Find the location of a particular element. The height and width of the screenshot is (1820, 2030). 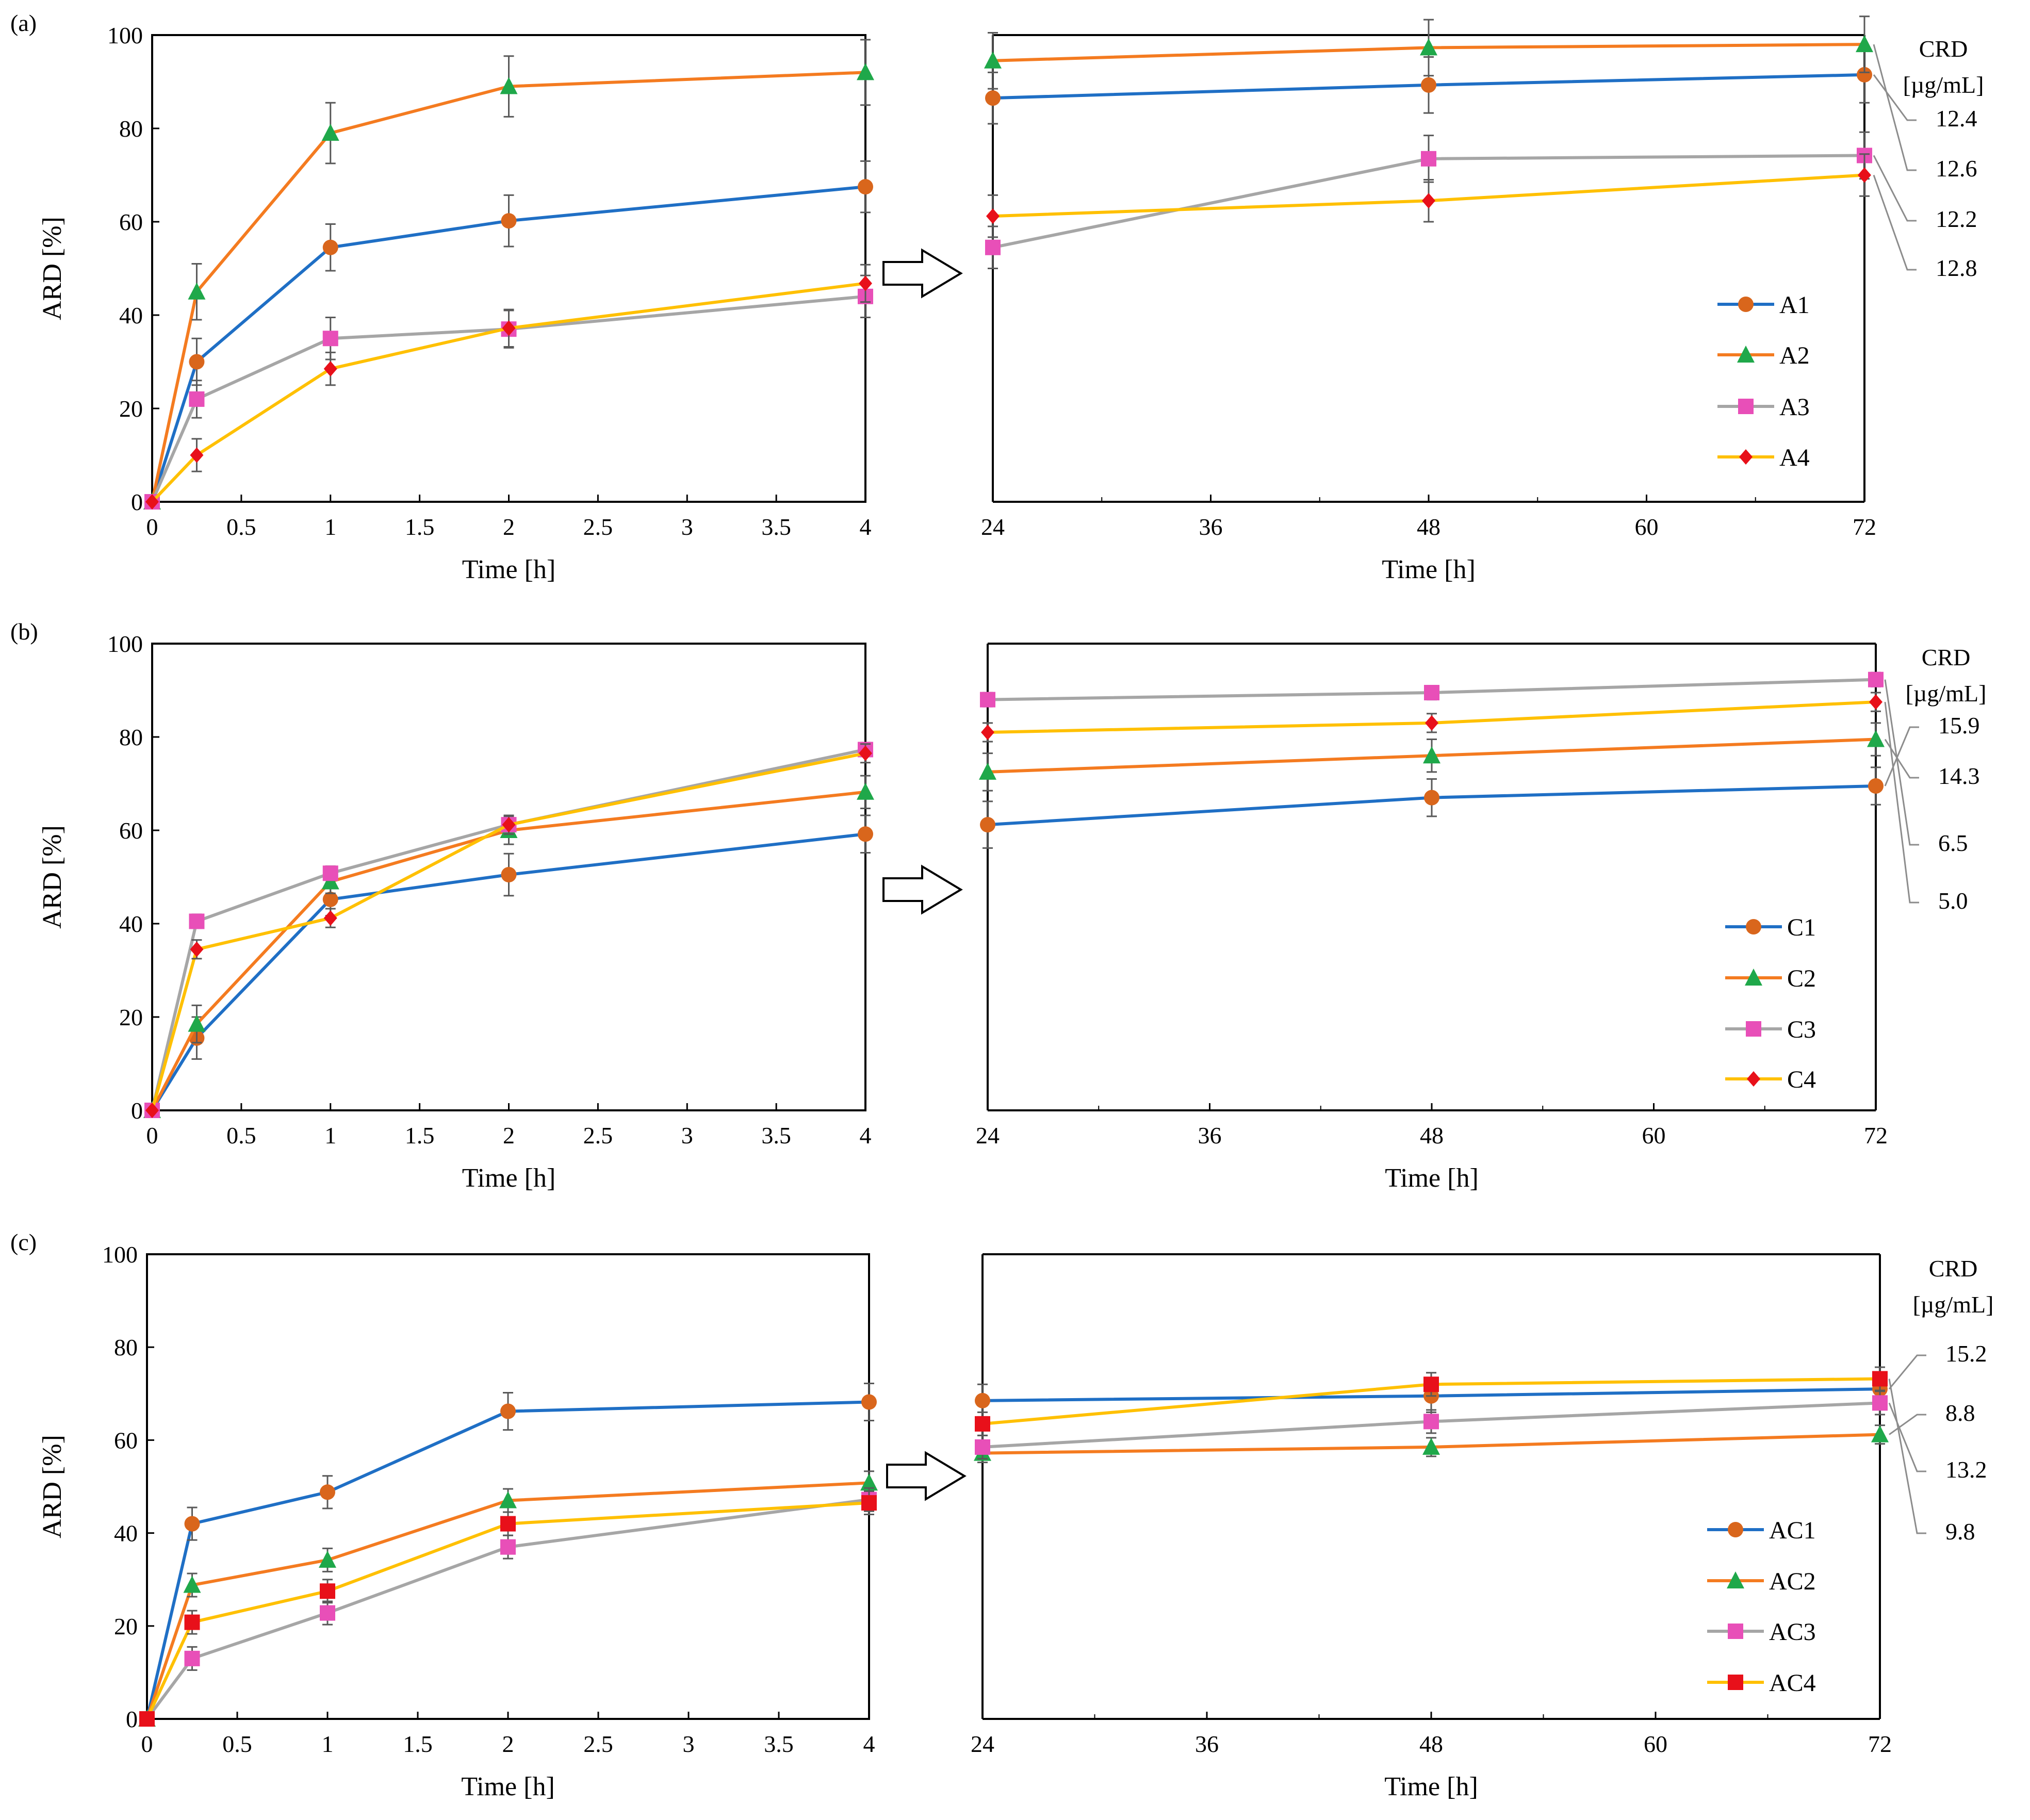

crd-value: 15.9 is located at coordinates (1959, 725).